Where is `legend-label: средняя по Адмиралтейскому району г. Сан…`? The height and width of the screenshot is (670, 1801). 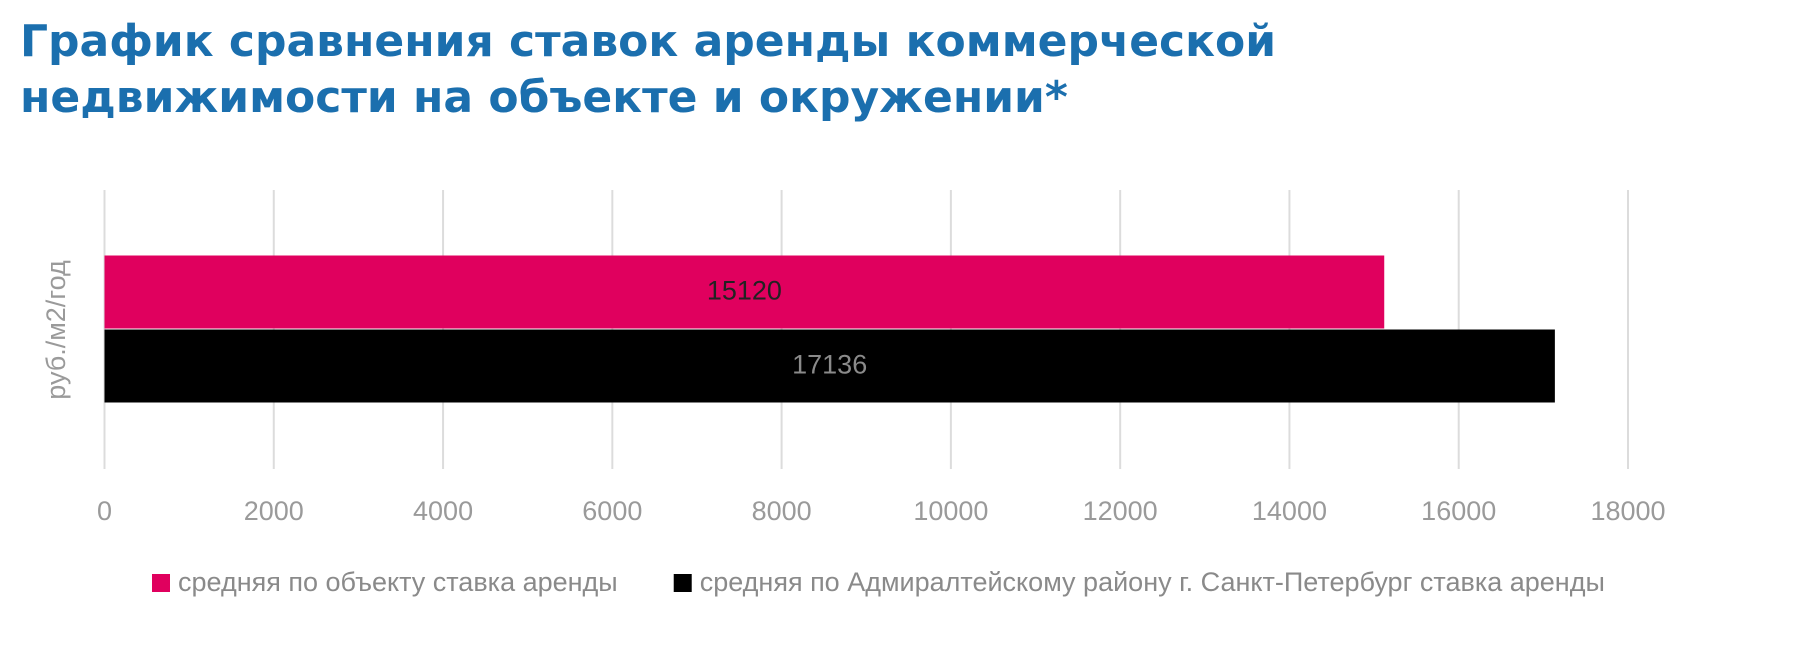 legend-label: средняя по Адмиралтейскому району г. Сан… is located at coordinates (1152, 582).